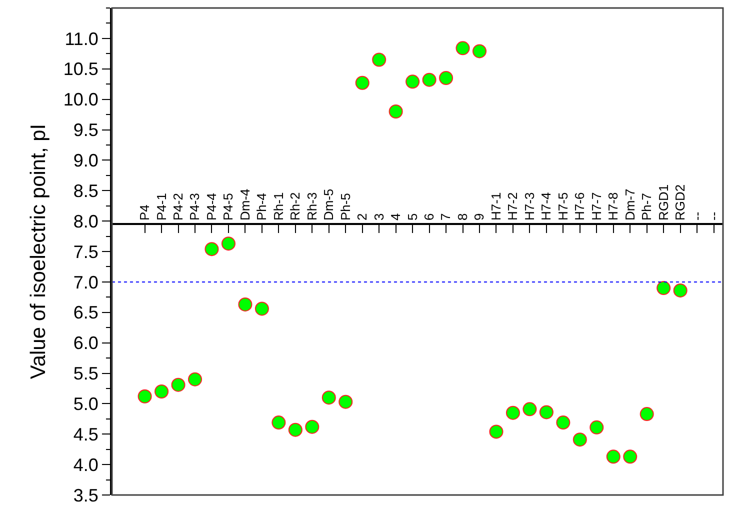  What do you see at coordinates (85, 282) in the screenshot?
I see `y-tick-label: 7.0` at bounding box center [85, 282].